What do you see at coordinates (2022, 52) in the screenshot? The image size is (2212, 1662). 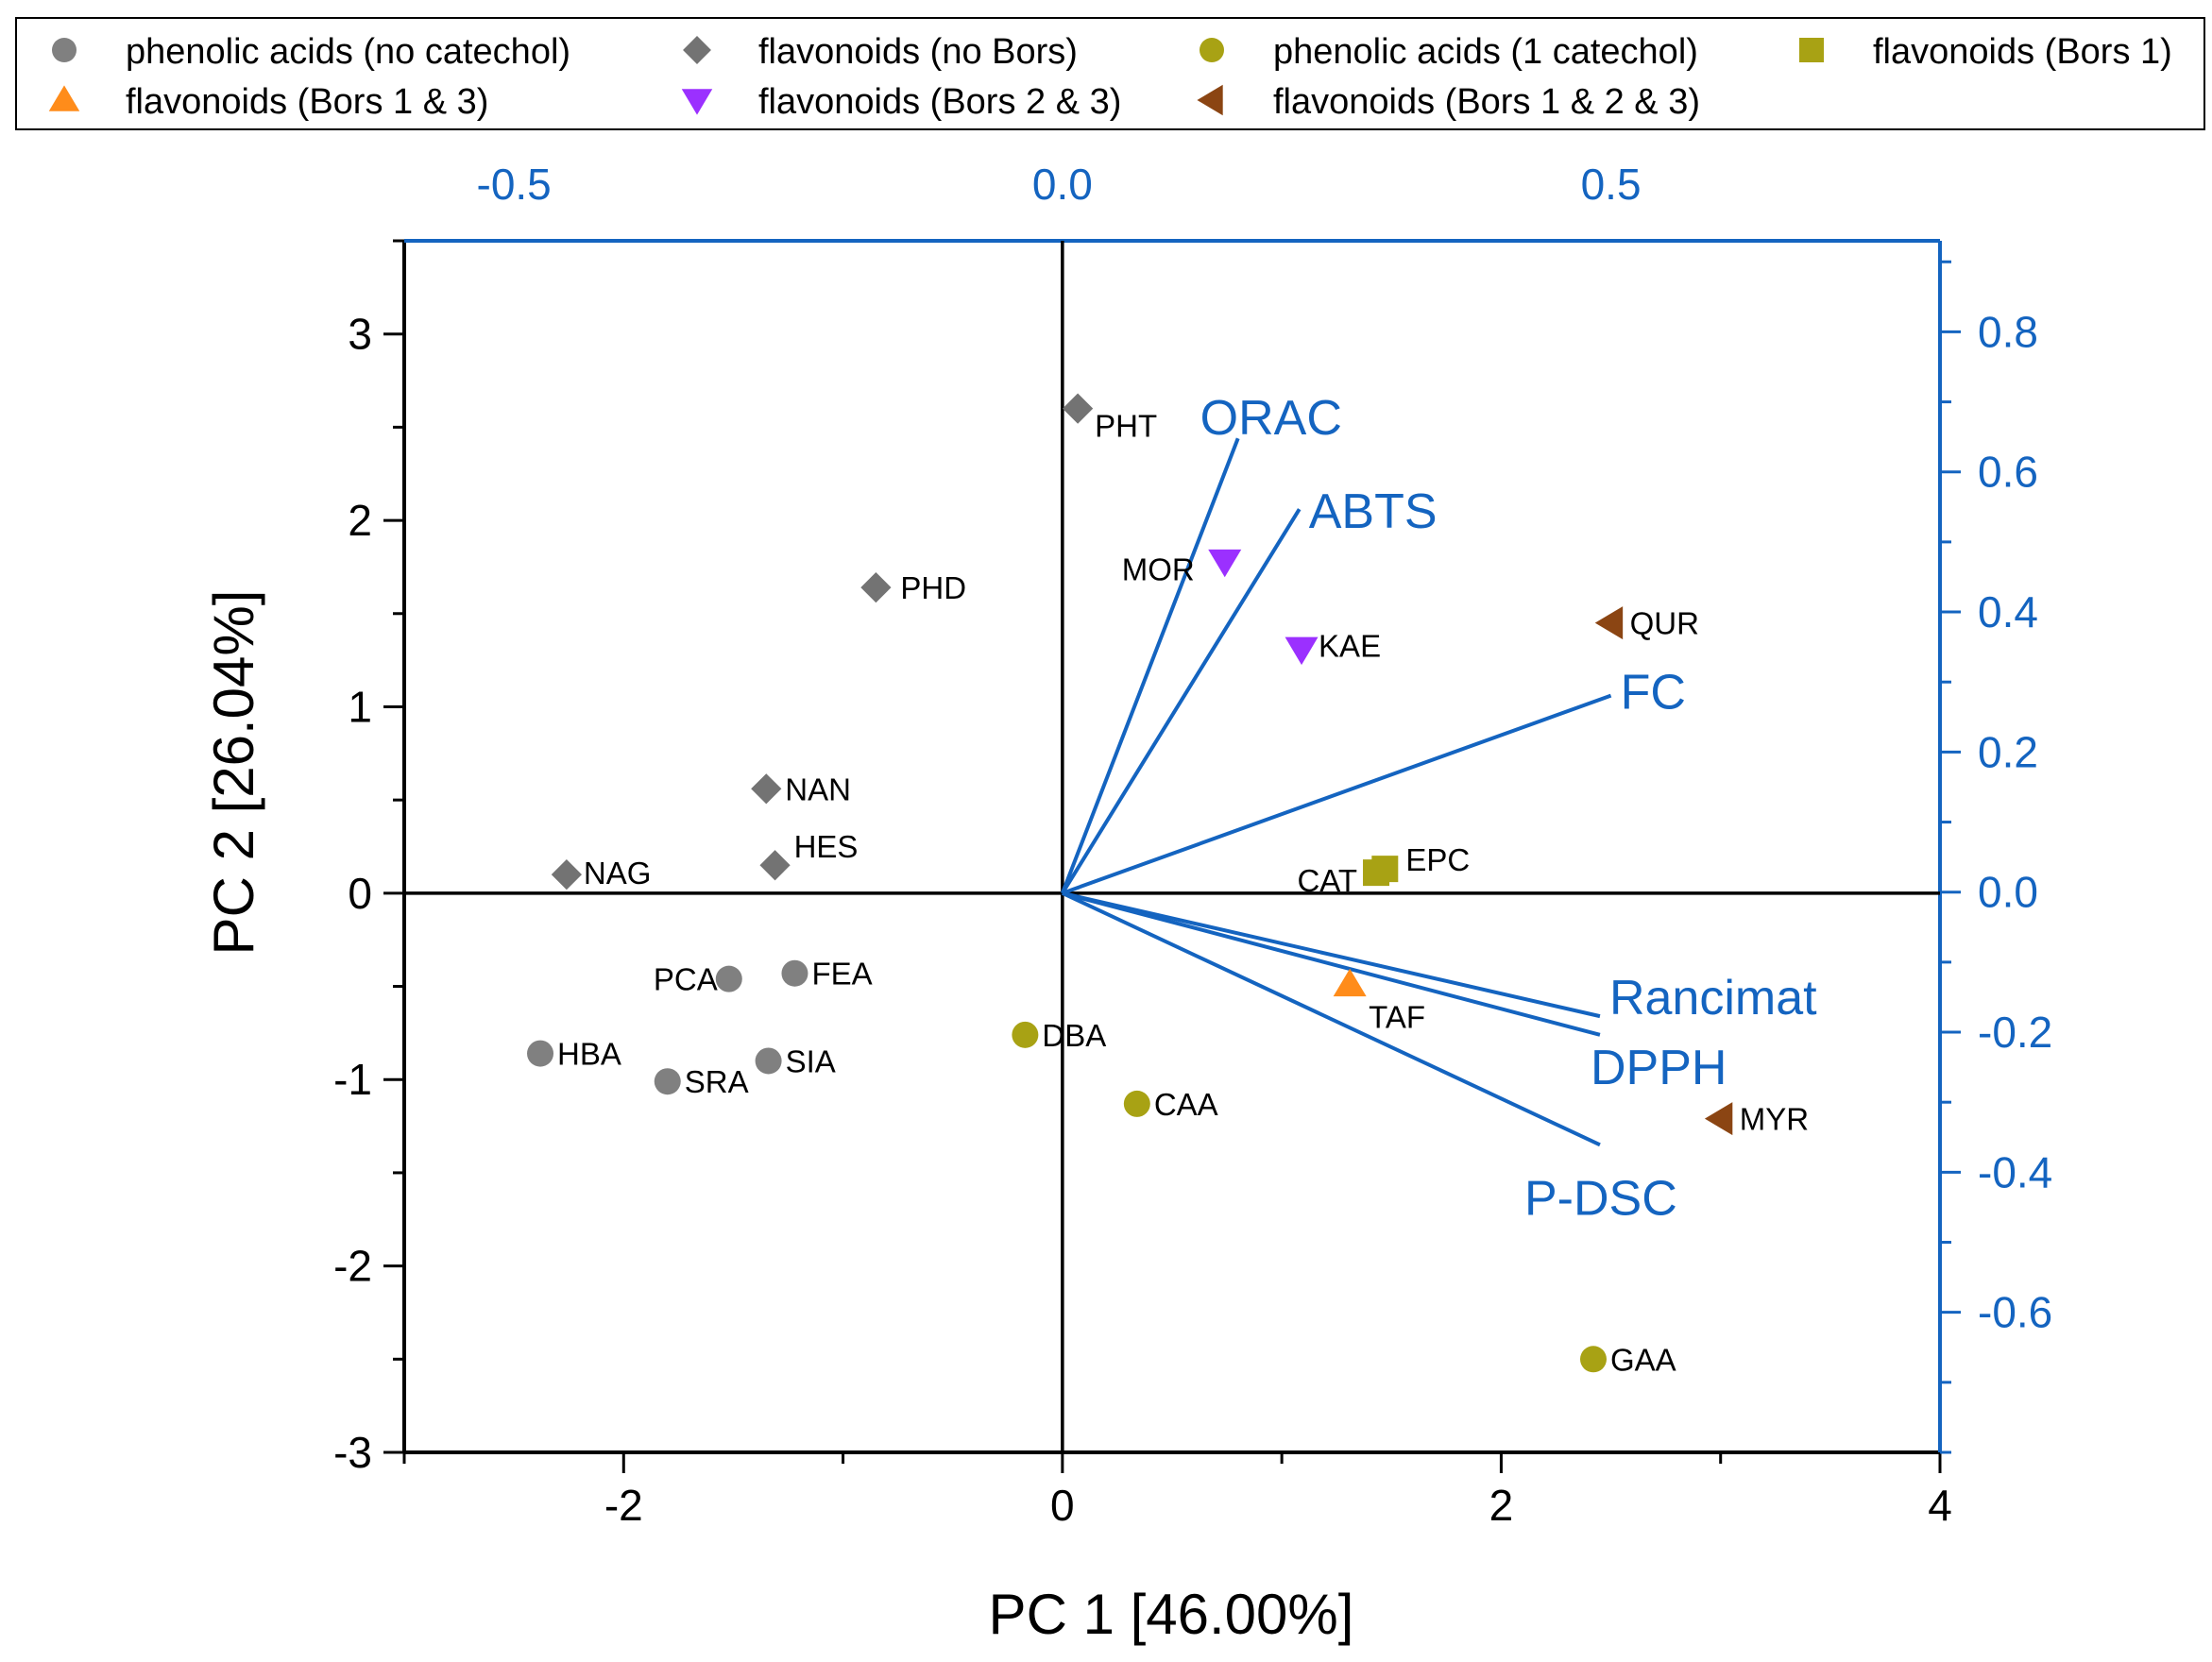 I see `legend-label: flavonoids (Bors 1)` at bounding box center [2022, 52].